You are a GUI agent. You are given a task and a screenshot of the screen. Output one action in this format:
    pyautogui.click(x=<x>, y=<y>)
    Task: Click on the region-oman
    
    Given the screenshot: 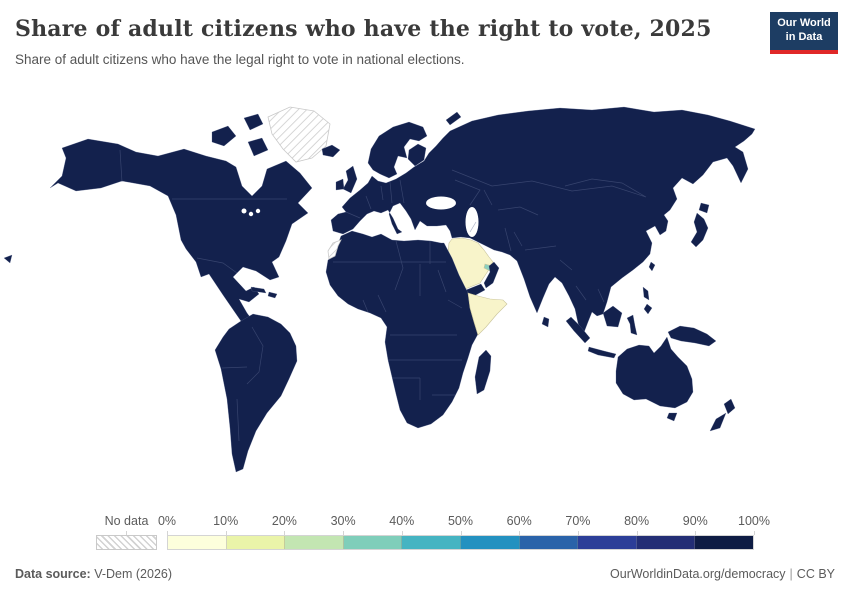 What is the action you would take?
    pyautogui.click(x=491, y=275)
    